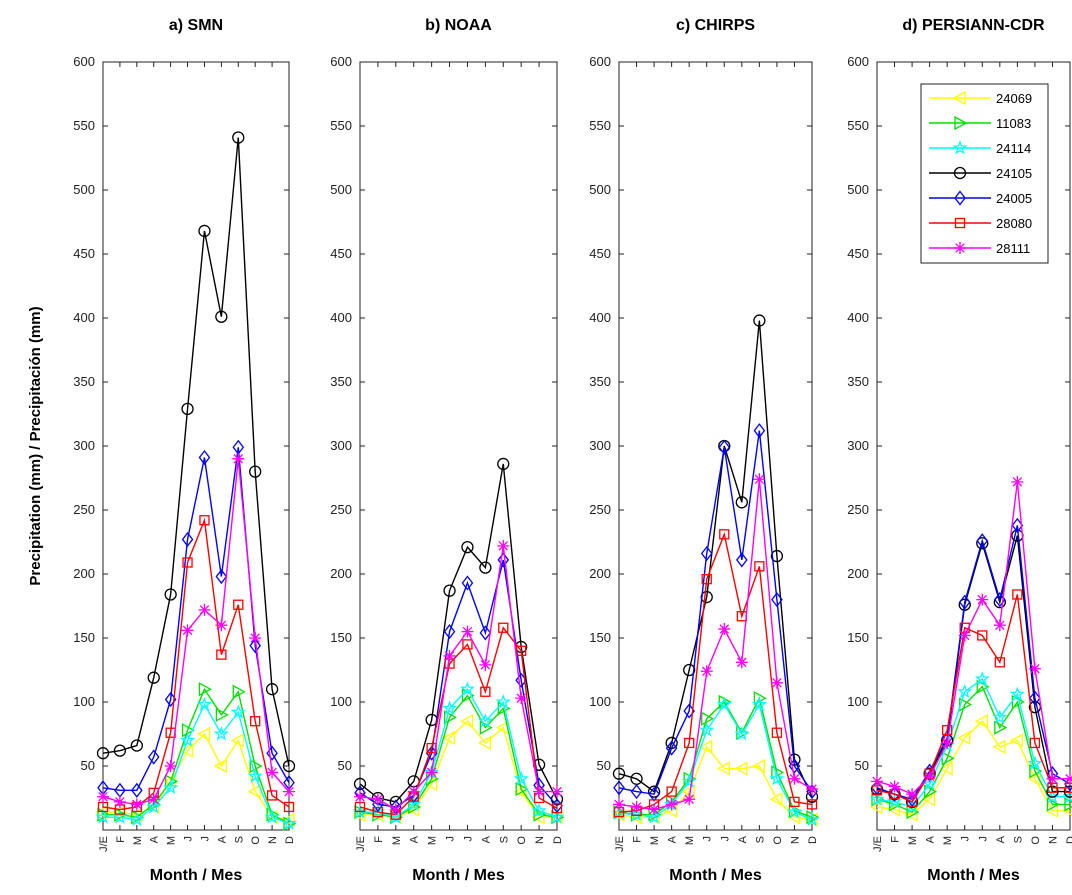  I want to click on y-tick-label: 550, so click(858, 125).